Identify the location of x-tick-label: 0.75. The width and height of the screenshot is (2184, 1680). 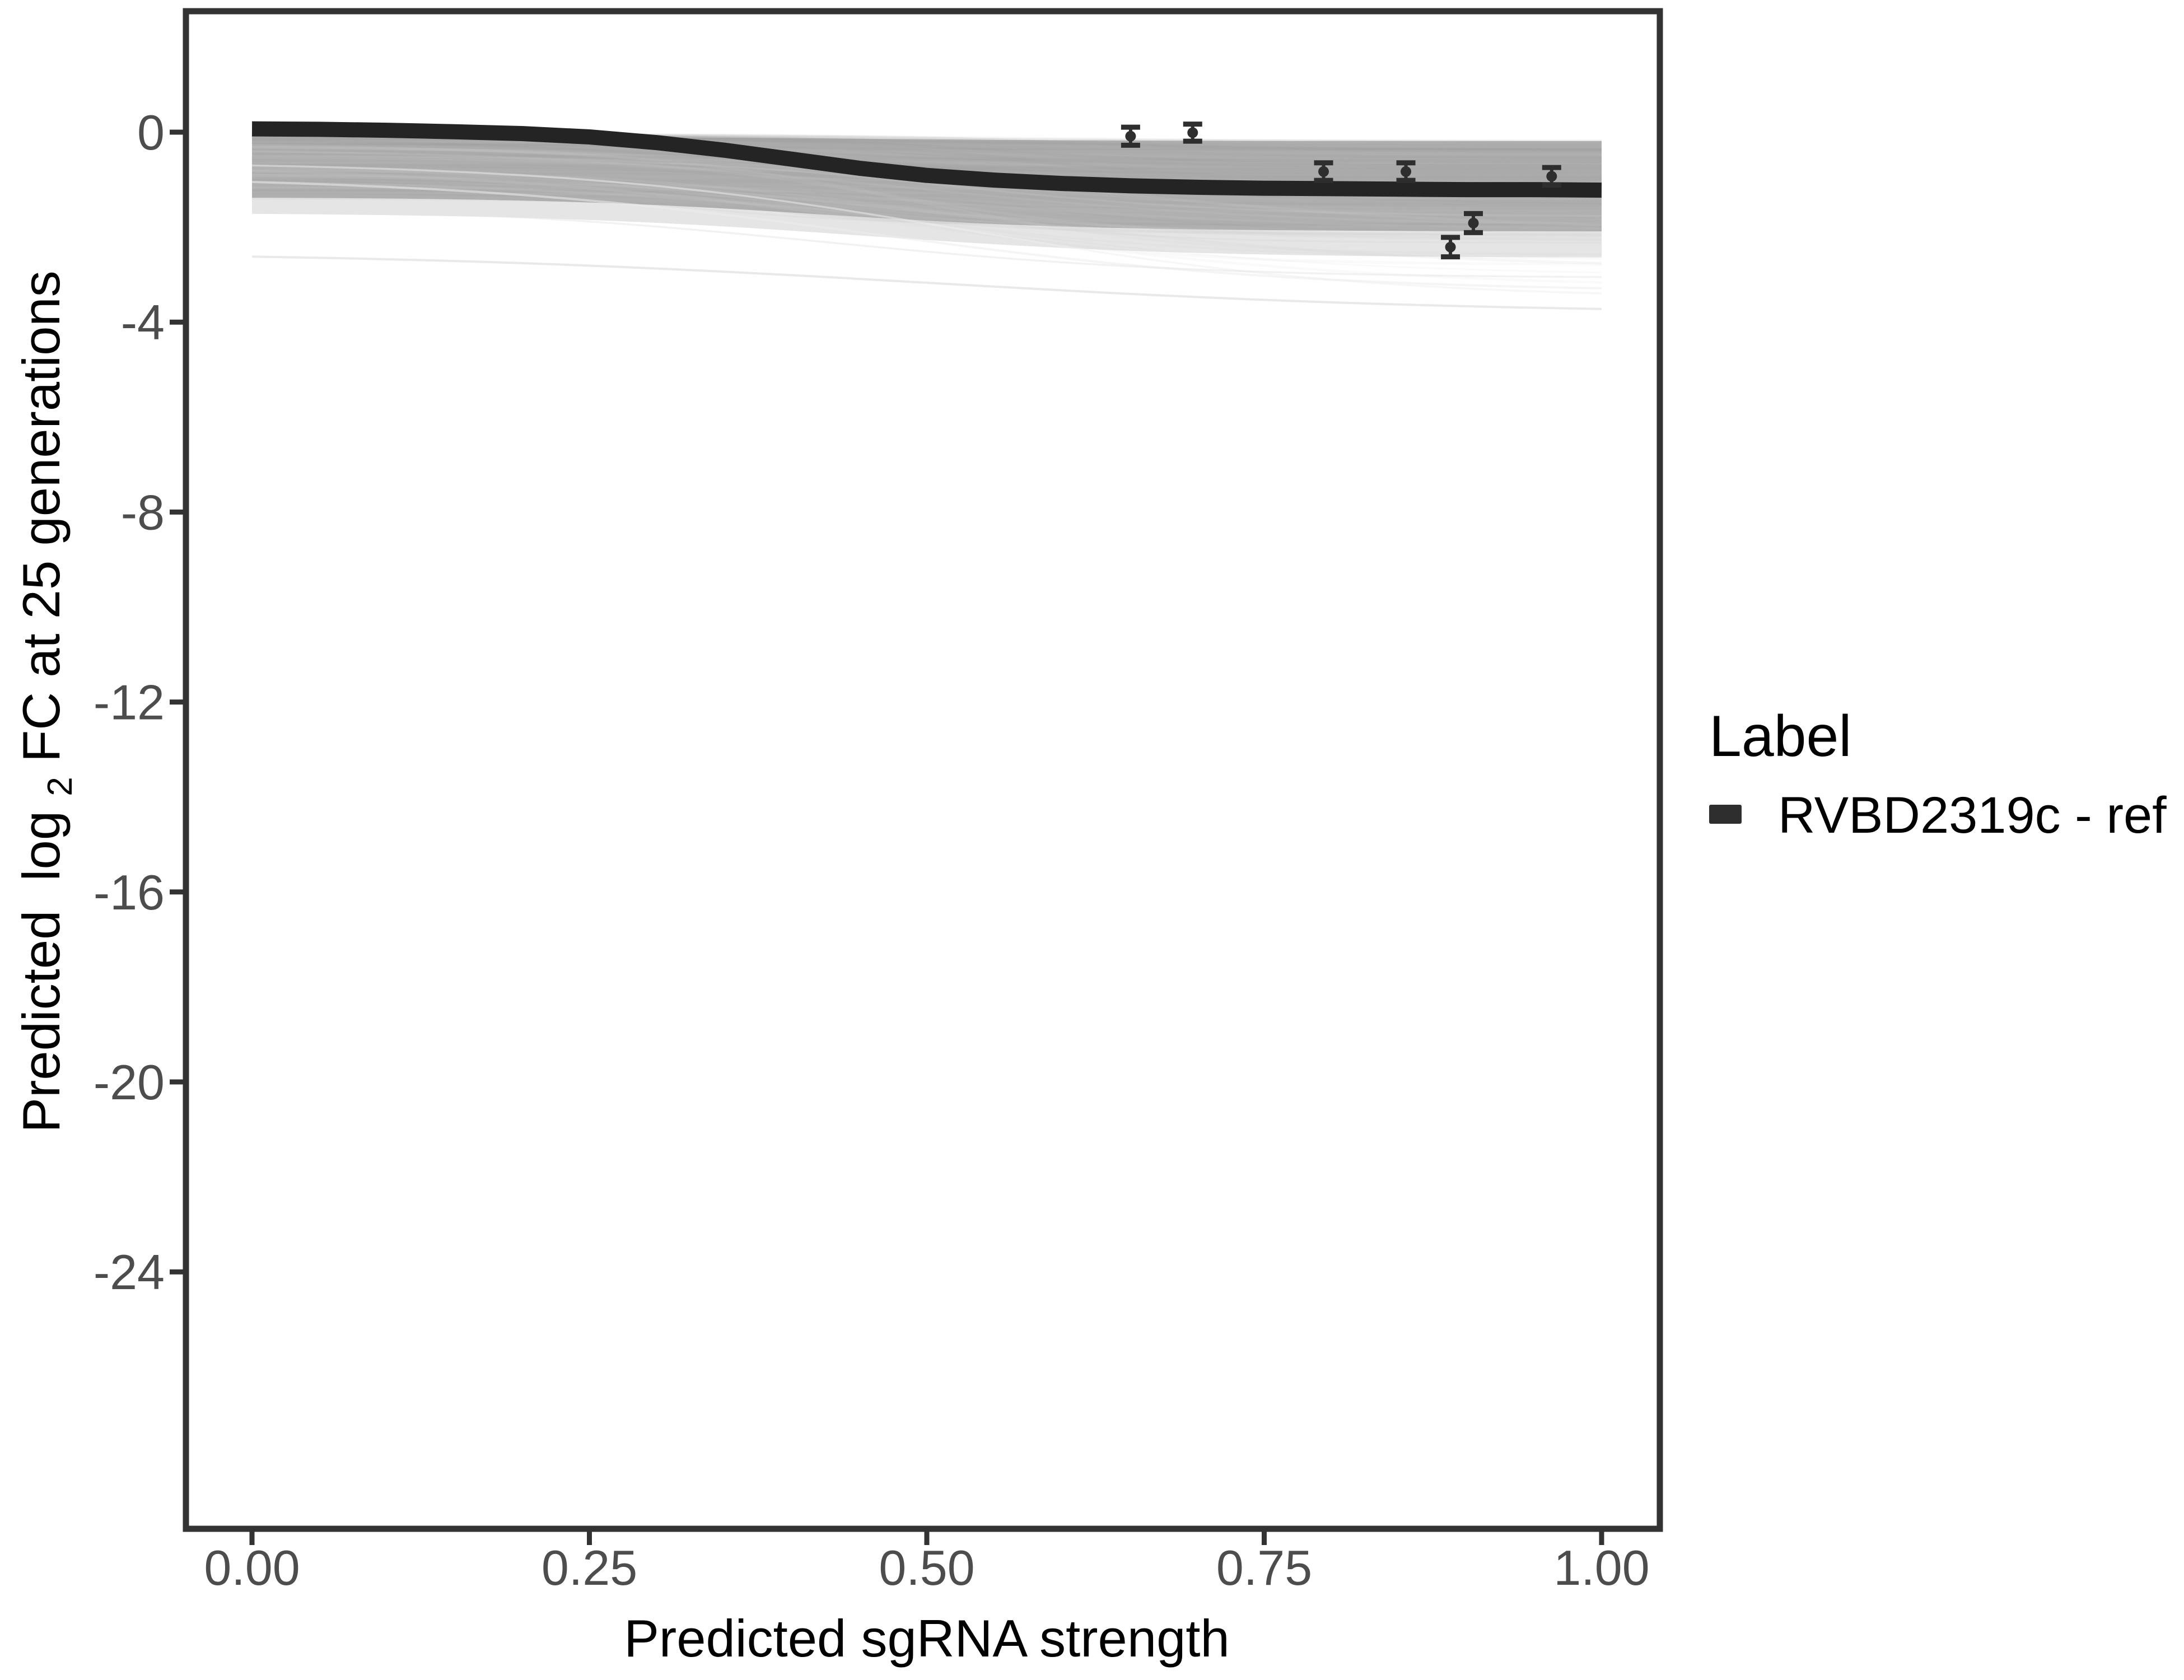
(1264, 1568).